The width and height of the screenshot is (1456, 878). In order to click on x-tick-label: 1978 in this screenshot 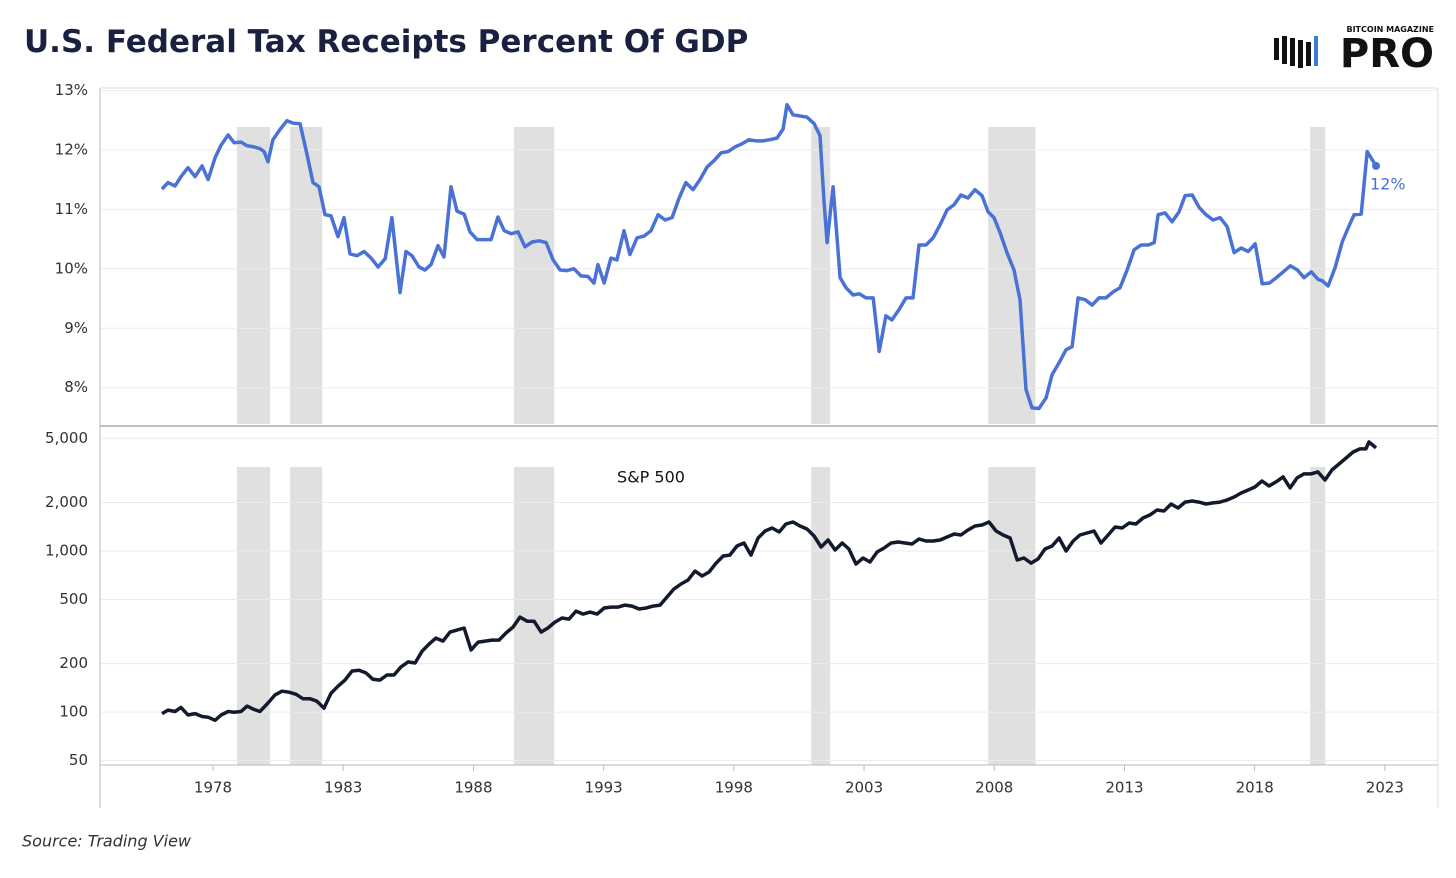, I will do `click(213, 788)`.